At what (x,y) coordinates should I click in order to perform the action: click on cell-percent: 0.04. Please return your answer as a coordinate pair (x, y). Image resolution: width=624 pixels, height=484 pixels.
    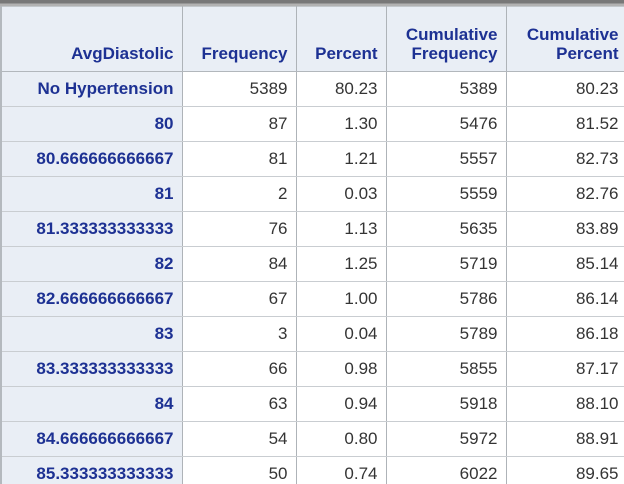
    Looking at the image, I should click on (341, 334).